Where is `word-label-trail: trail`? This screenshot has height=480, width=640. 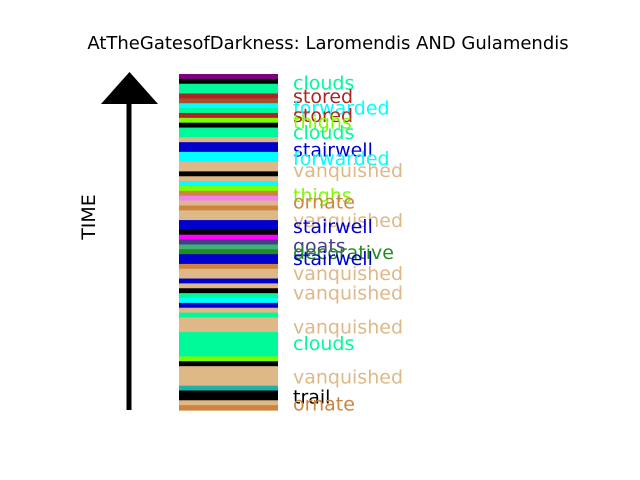
word-label-trail: trail is located at coordinates (311, 398).